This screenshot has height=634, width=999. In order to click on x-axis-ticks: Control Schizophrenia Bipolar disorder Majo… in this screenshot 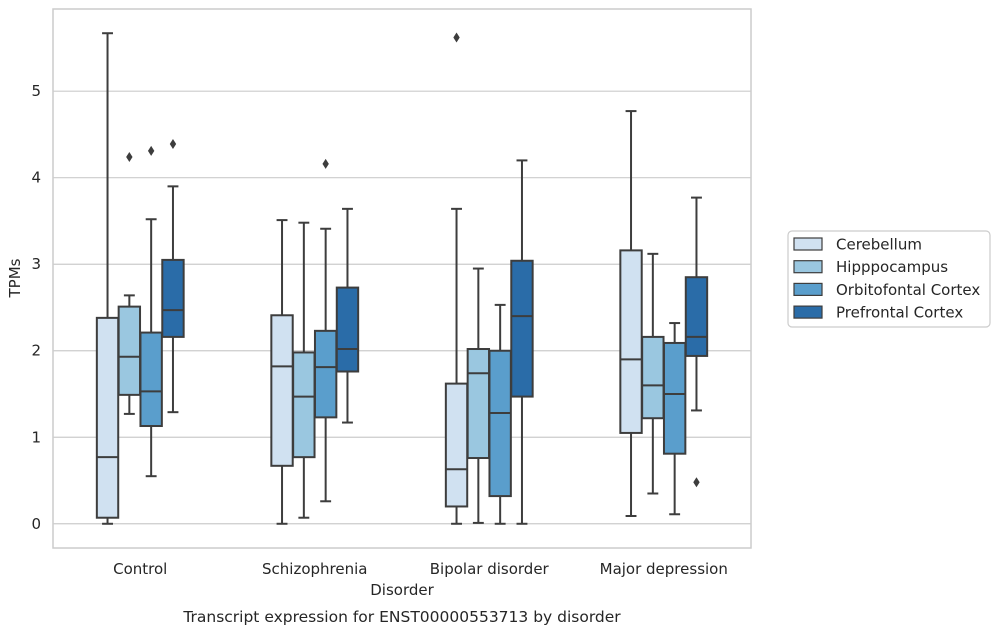, I will do `click(420, 569)`.